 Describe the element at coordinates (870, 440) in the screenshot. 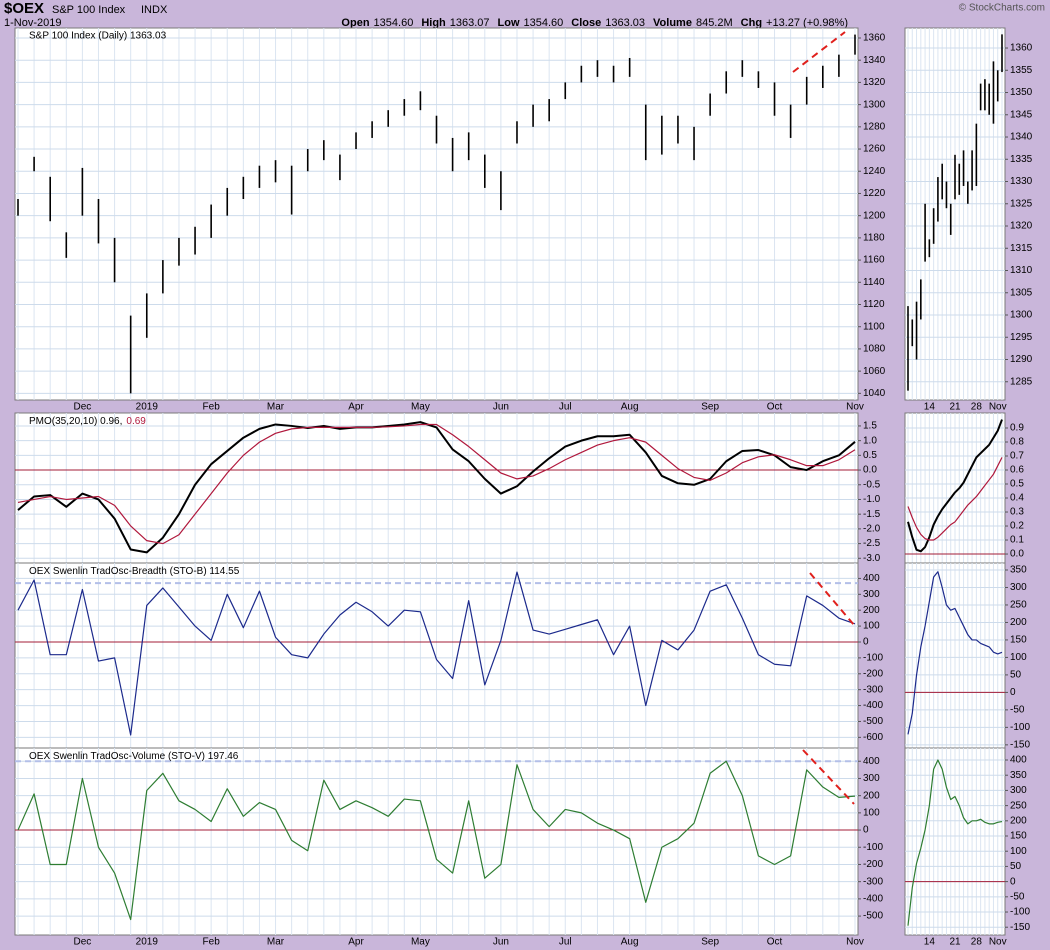

I see `y-tick-label: 1.0` at that location.